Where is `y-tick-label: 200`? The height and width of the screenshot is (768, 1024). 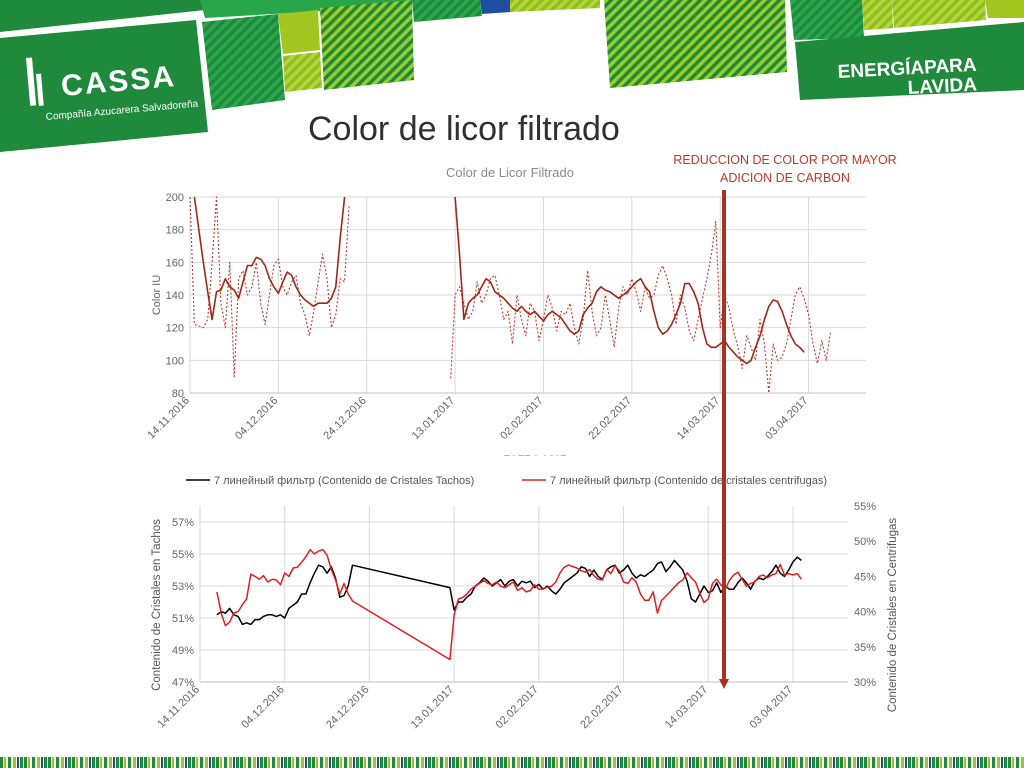
y-tick-label: 200 is located at coordinates (175, 198).